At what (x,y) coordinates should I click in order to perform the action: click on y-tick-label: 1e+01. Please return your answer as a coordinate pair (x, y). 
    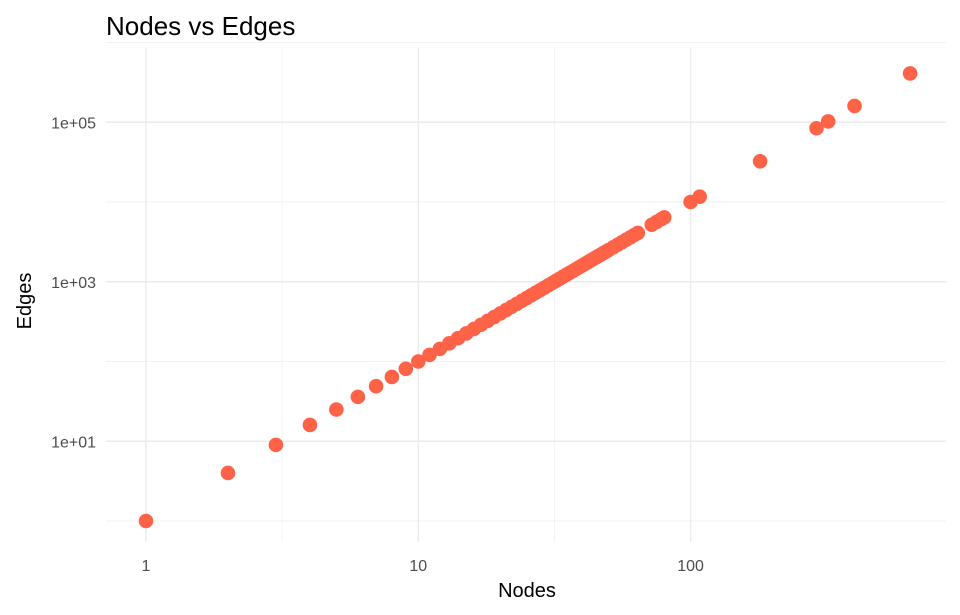
    Looking at the image, I should click on (73, 442).